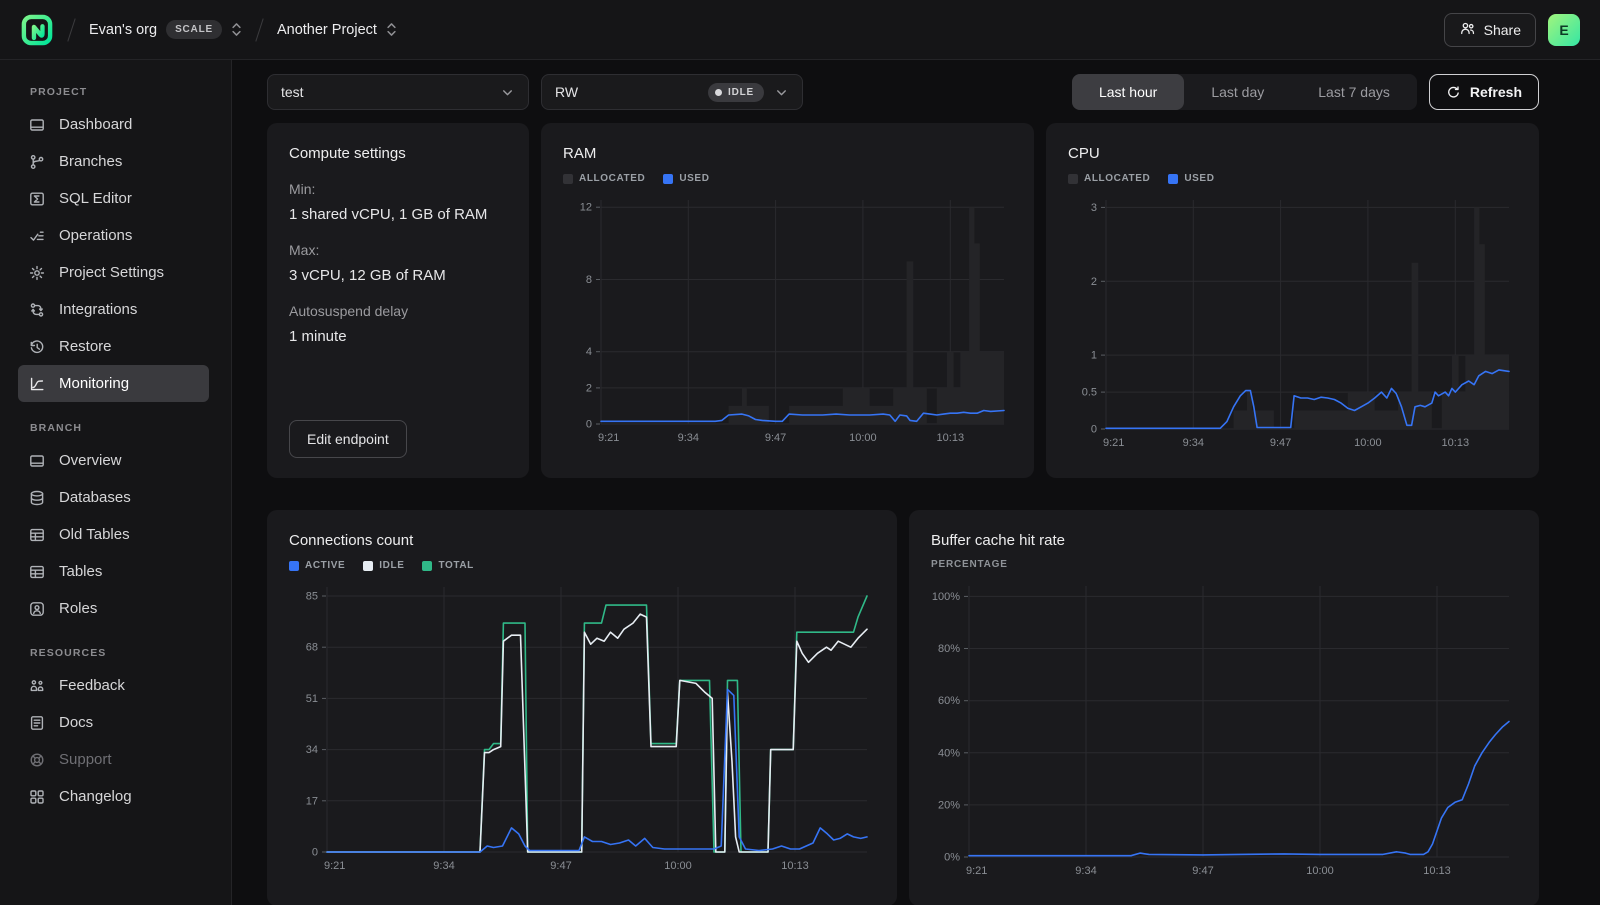 This screenshot has width=1600, height=905. What do you see at coordinates (1238, 92) in the screenshot?
I see `tab-last-day: Last day` at bounding box center [1238, 92].